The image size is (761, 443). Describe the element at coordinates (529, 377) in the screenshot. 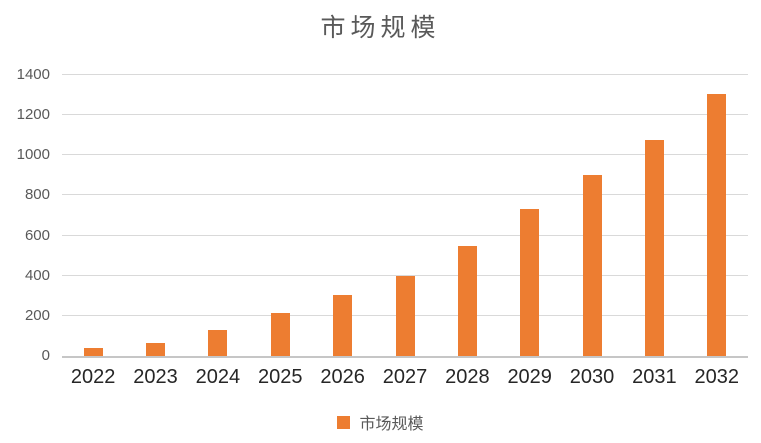

I see `x-tick-label-2029: 2029` at that location.